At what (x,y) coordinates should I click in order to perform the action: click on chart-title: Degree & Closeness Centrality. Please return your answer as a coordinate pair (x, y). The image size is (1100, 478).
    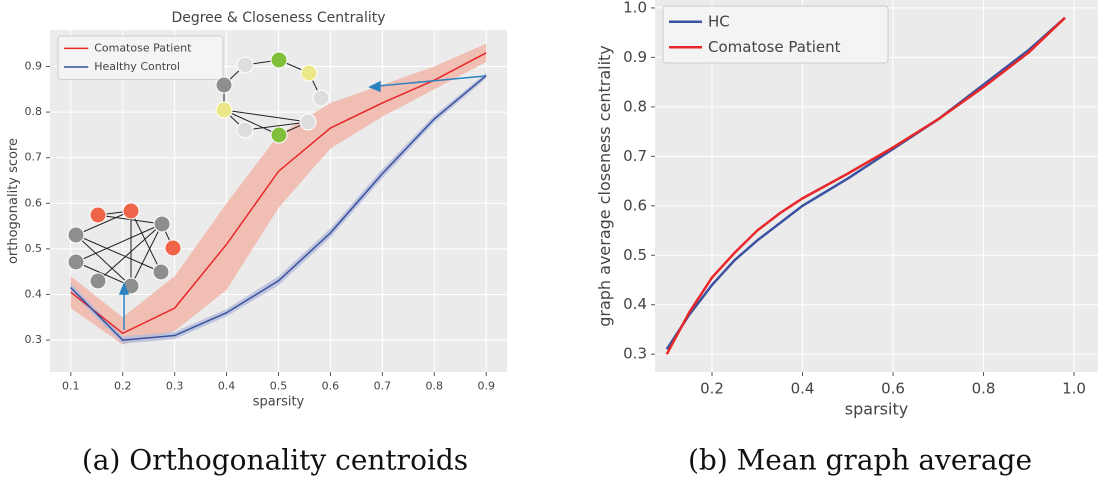
    Looking at the image, I should click on (278, 18).